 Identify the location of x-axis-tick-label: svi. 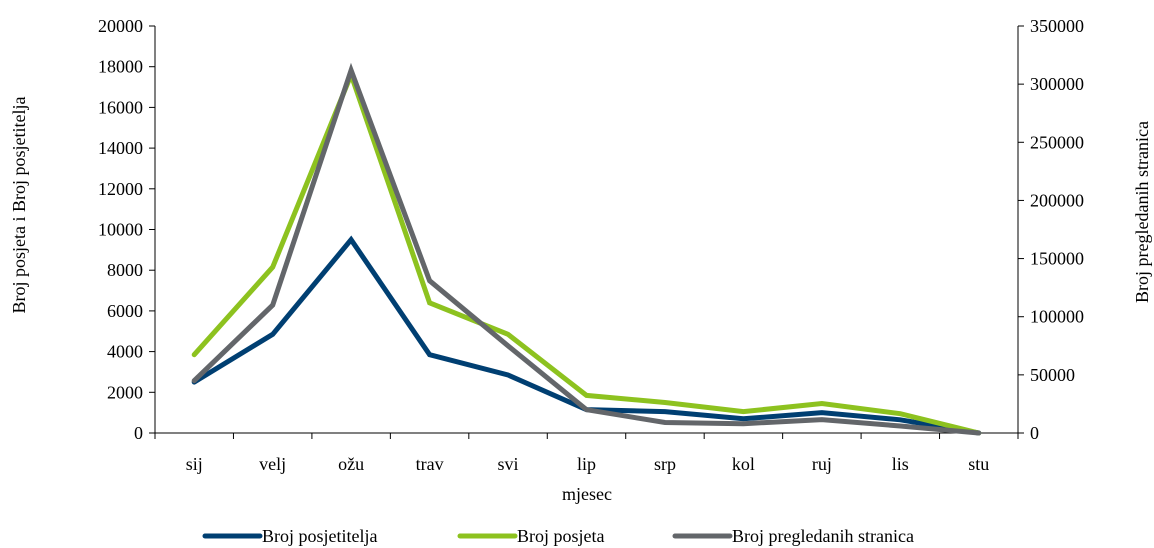
(508, 464).